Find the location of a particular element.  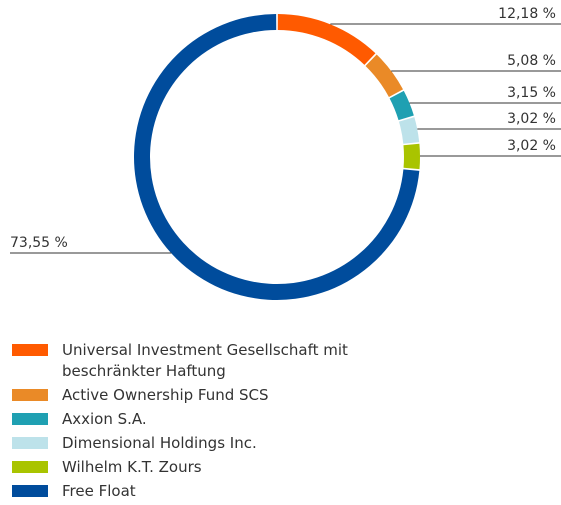

legend-label: Dimensional Holdings Inc. is located at coordinates (159, 443).